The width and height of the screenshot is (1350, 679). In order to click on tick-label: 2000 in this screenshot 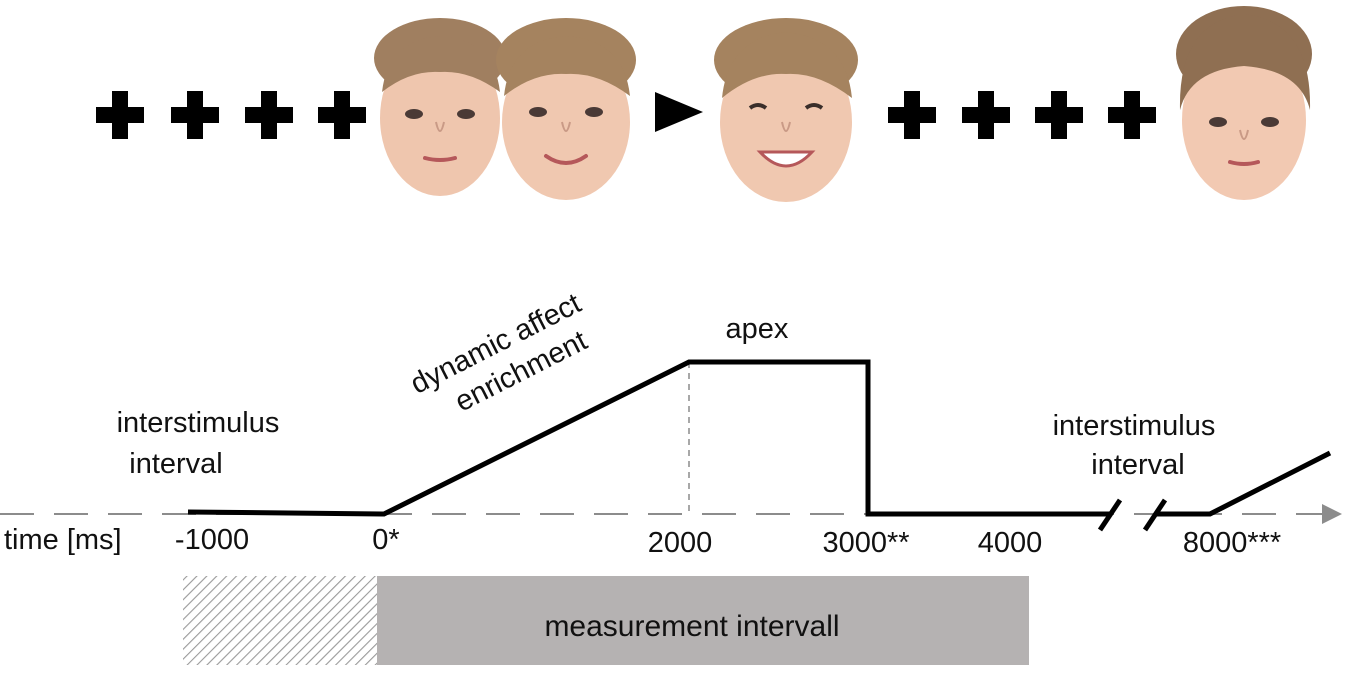, I will do `click(680, 543)`.